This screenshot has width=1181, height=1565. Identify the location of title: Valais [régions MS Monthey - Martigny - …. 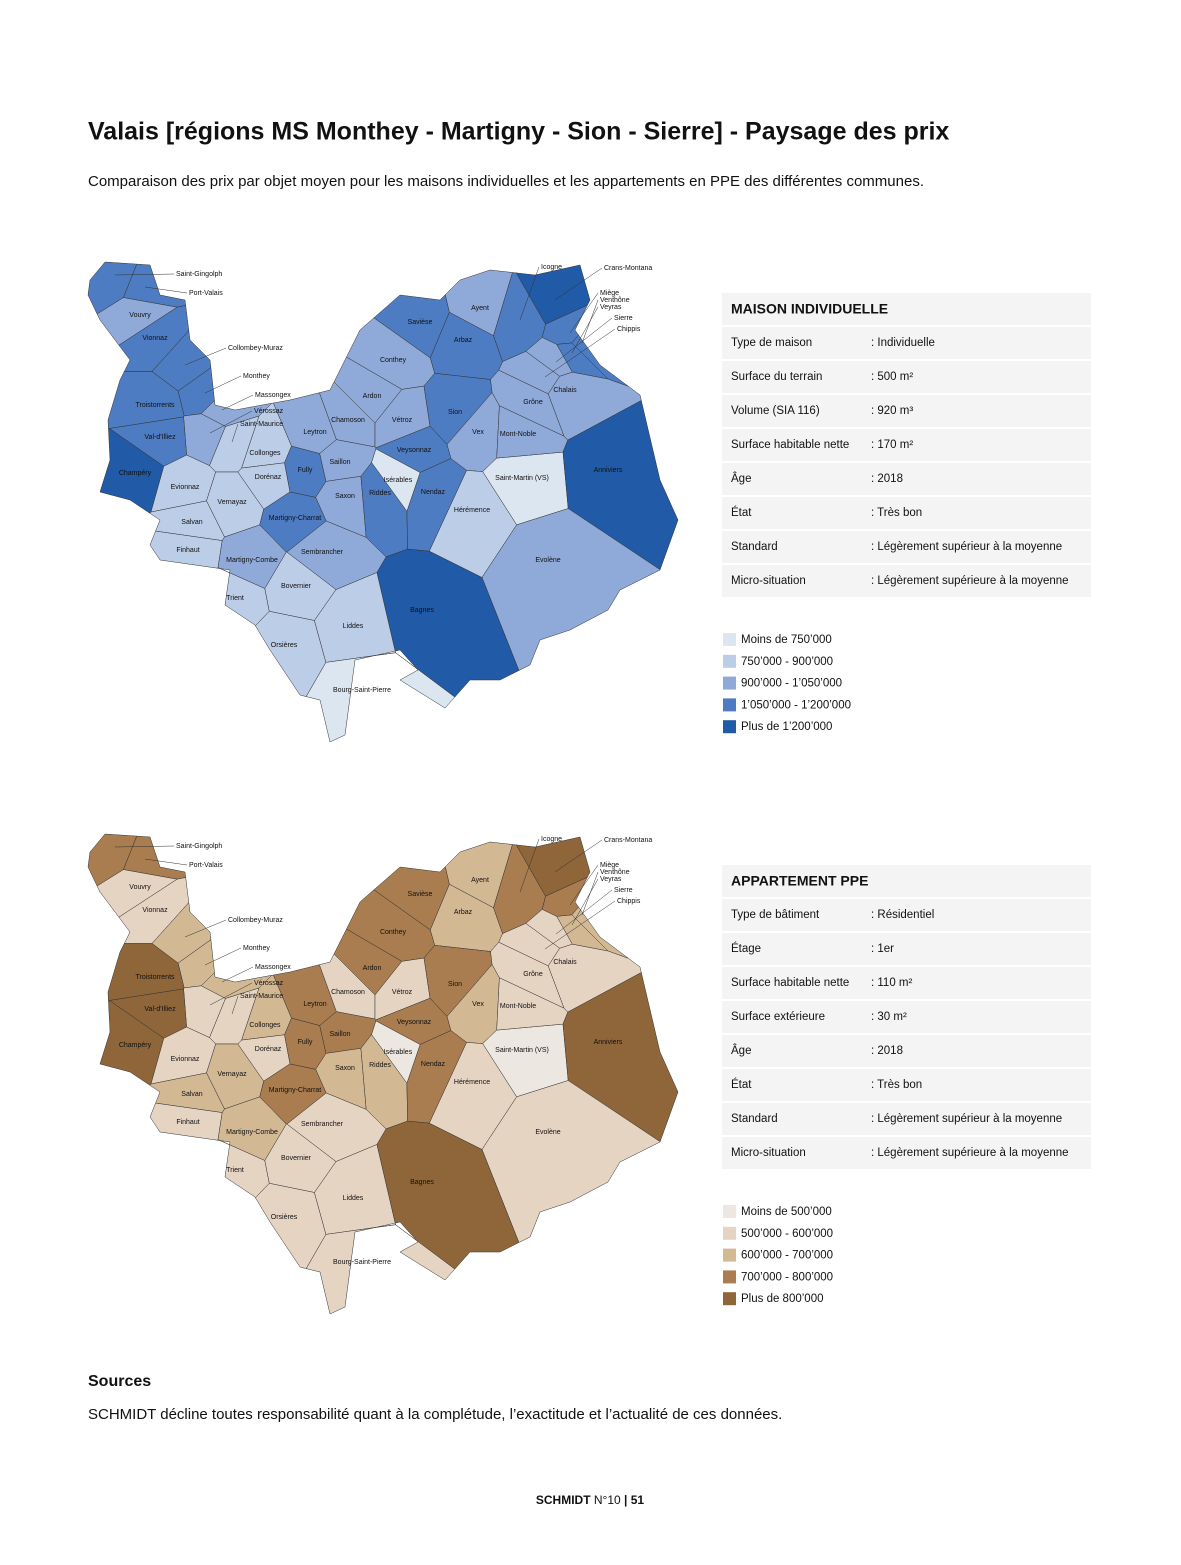
(518, 132).